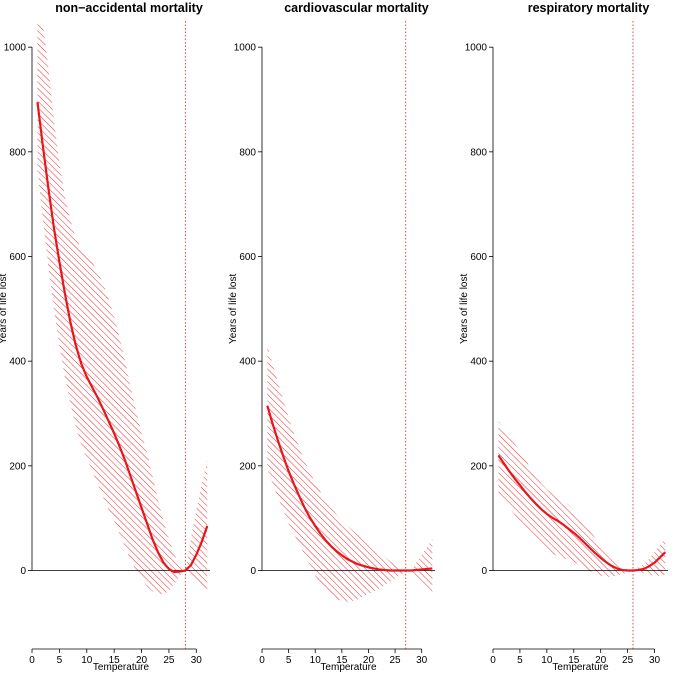 This screenshot has width=675, height=673. Describe the element at coordinates (589, 8) in the screenshot. I see `panel-title: respiratory mortality` at that location.